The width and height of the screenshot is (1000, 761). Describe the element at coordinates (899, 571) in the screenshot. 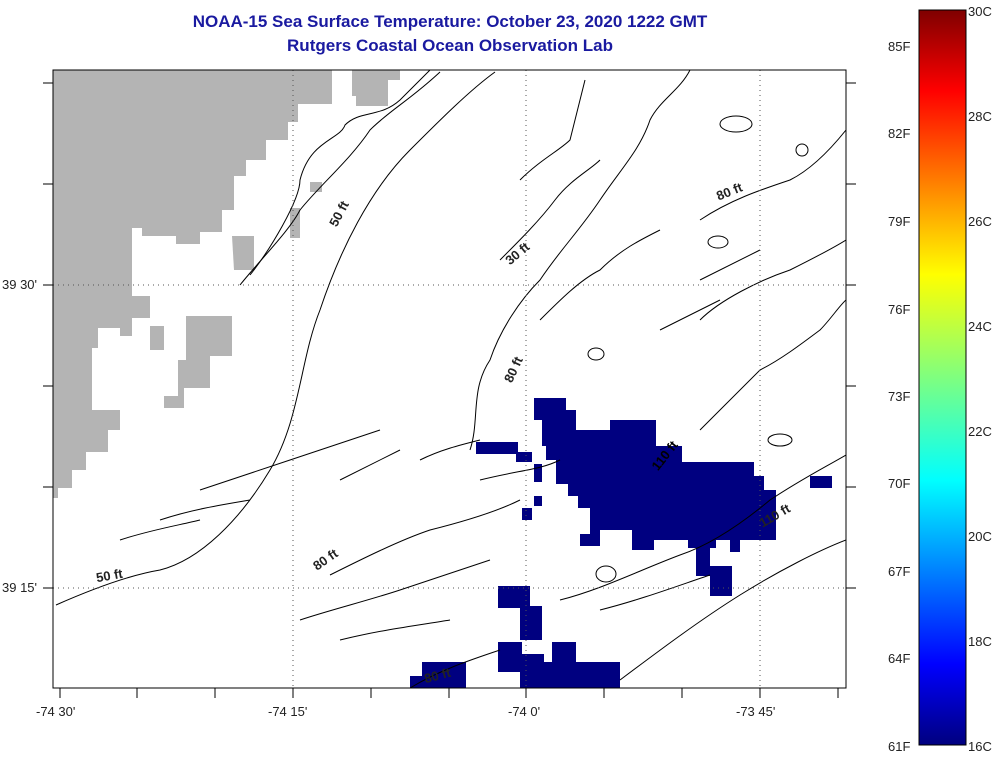

I see `colorbar-f-label: 67F` at that location.